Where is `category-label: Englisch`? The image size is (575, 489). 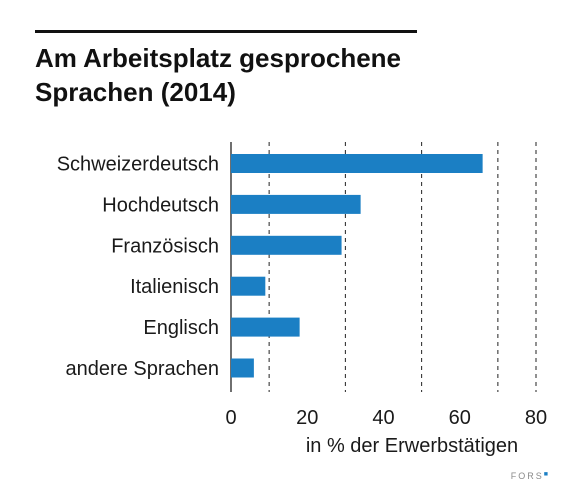 category-label: Englisch is located at coordinates (181, 328).